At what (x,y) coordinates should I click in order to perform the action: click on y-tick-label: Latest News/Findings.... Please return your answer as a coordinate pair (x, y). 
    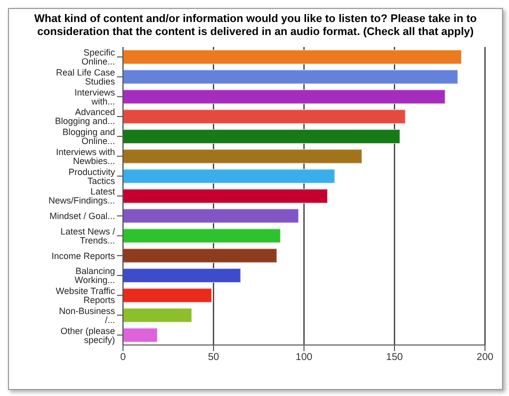
    Looking at the image, I should click on (82, 196).